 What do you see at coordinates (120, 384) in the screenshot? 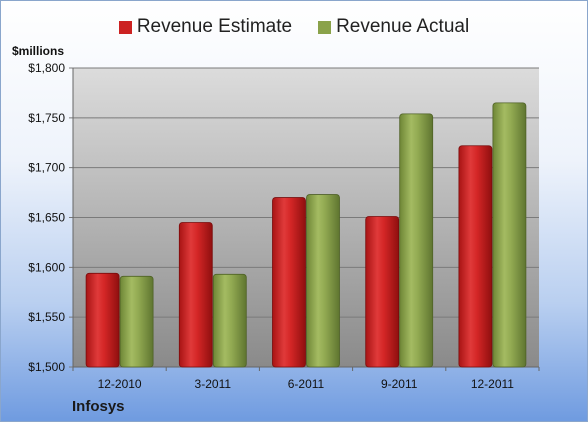
I see `x-tick-label: 12-2010` at bounding box center [120, 384].